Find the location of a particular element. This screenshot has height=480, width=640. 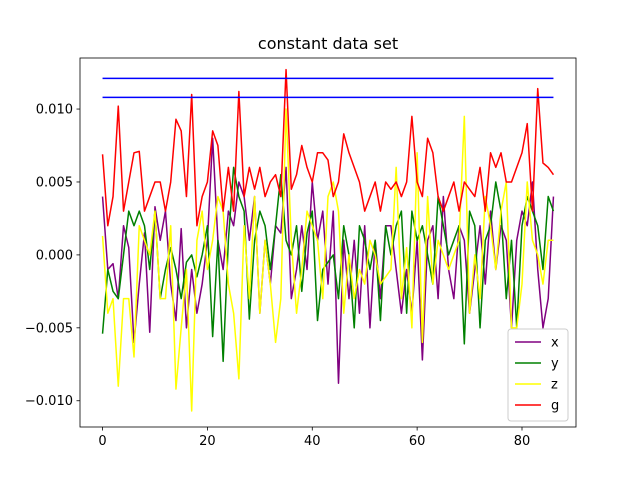

legend-label-z: z is located at coordinates (554, 385).